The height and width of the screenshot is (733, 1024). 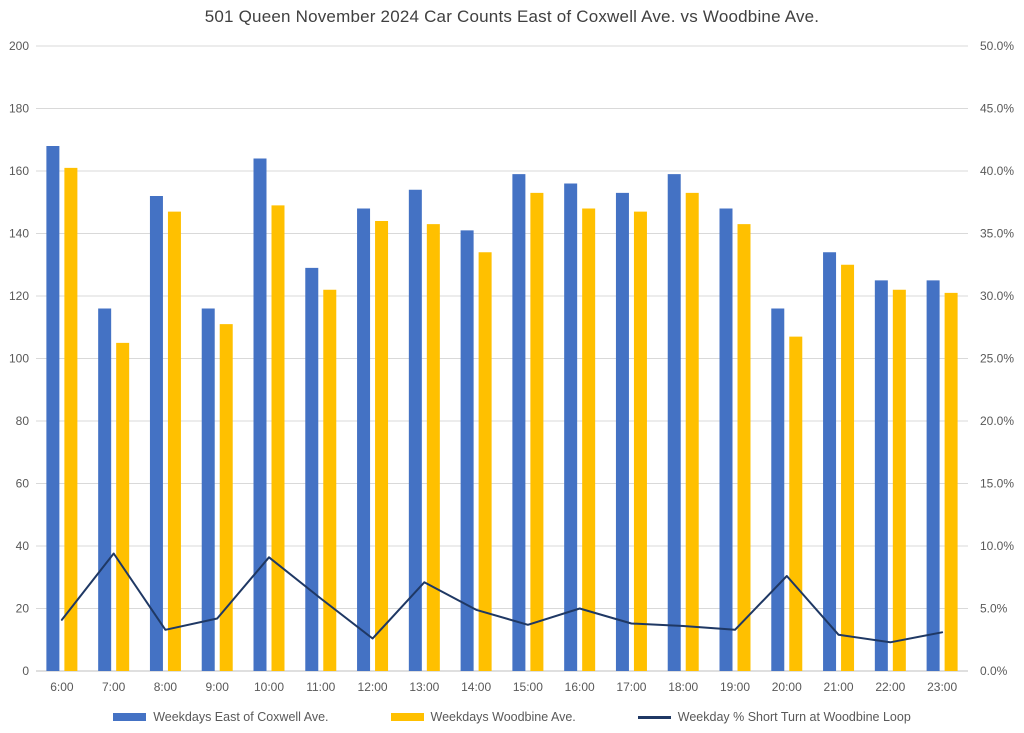 I want to click on legend-item-short-turn: Weekday % Short Turn at Woodbine Loop, so click(x=774, y=717).